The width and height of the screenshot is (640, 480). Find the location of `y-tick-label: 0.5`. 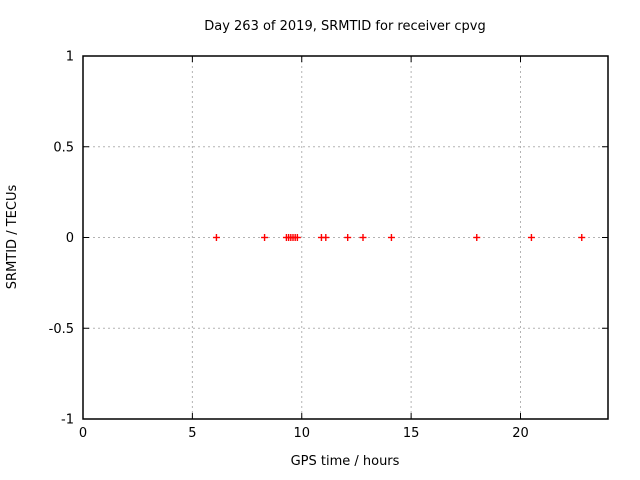

y-tick-label: 0.5 is located at coordinates (63, 147).